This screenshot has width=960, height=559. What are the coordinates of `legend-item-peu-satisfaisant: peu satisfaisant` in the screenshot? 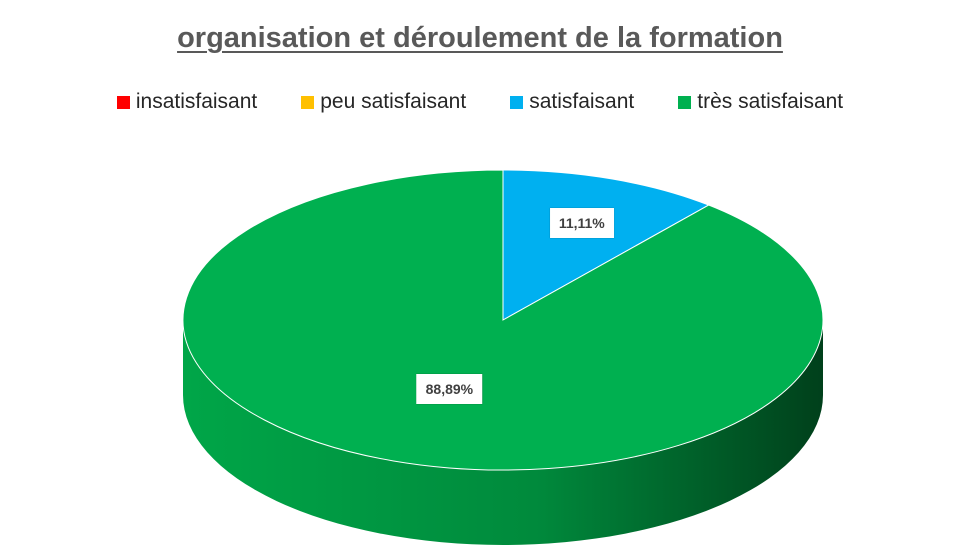 It's located at (383, 102).